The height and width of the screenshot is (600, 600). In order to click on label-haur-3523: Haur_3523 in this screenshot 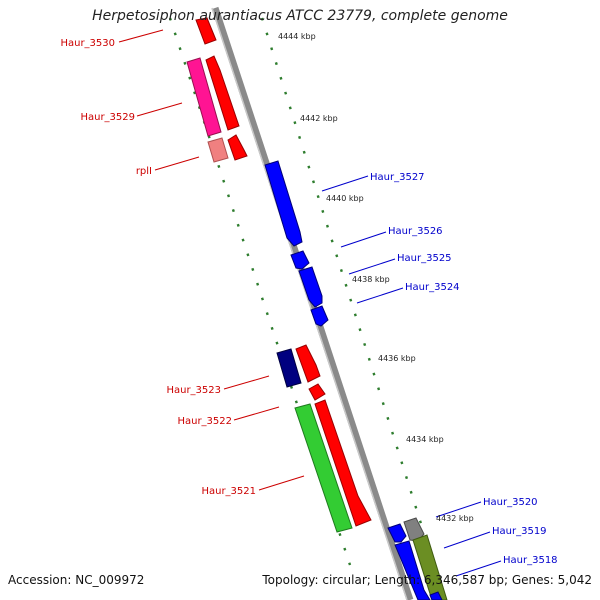, I will do `click(193, 390)`.